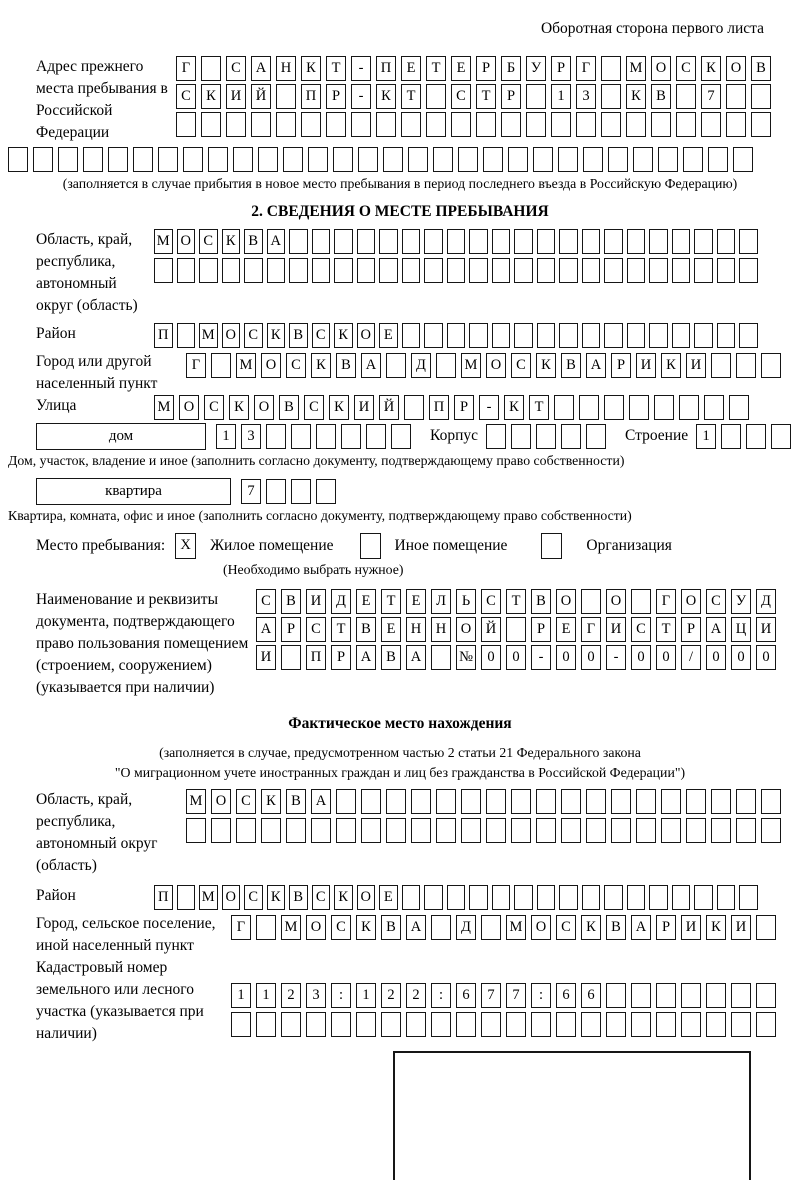 Image resolution: width=800 pixels, height=1180 pixels. Describe the element at coordinates (436, 68) in the screenshot. I see `char-cell: Т` at that location.